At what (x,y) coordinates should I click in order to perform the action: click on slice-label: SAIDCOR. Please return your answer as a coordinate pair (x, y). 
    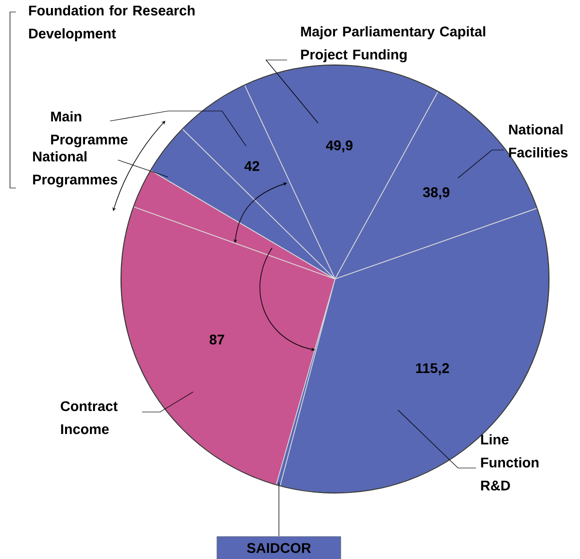
    Looking at the image, I should click on (279, 548).